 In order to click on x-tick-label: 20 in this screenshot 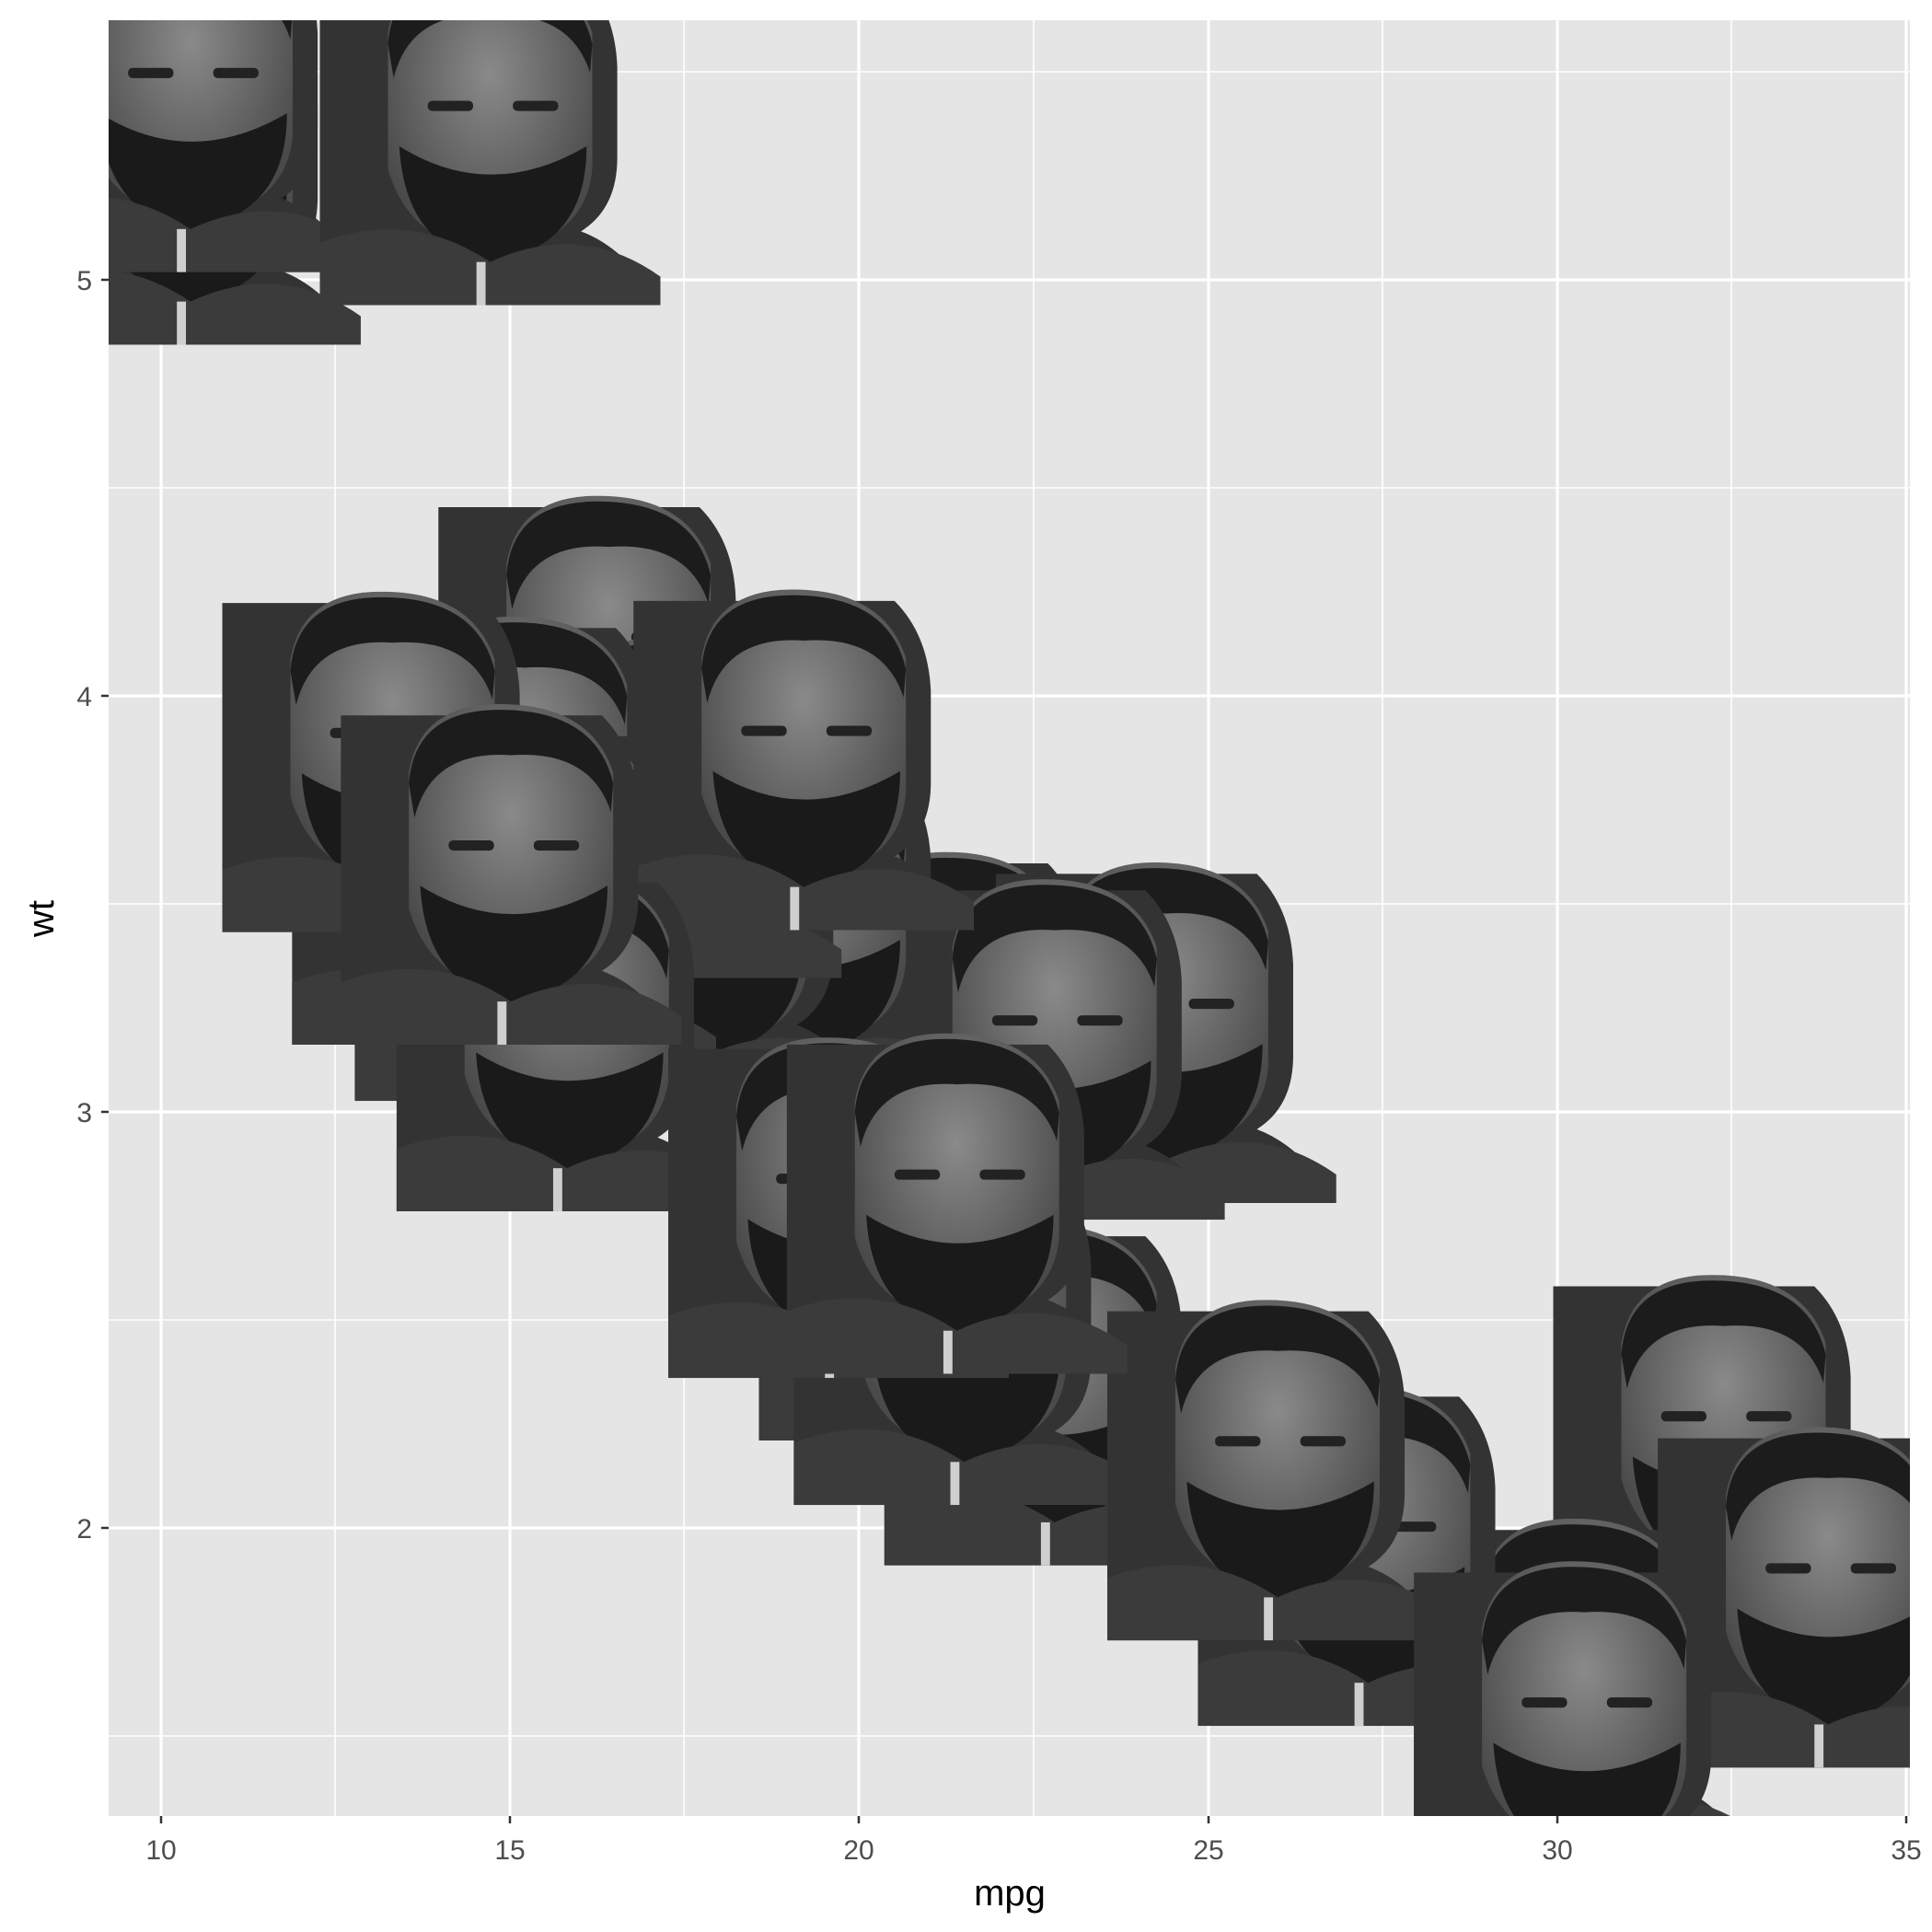, I will do `click(858, 1851)`.